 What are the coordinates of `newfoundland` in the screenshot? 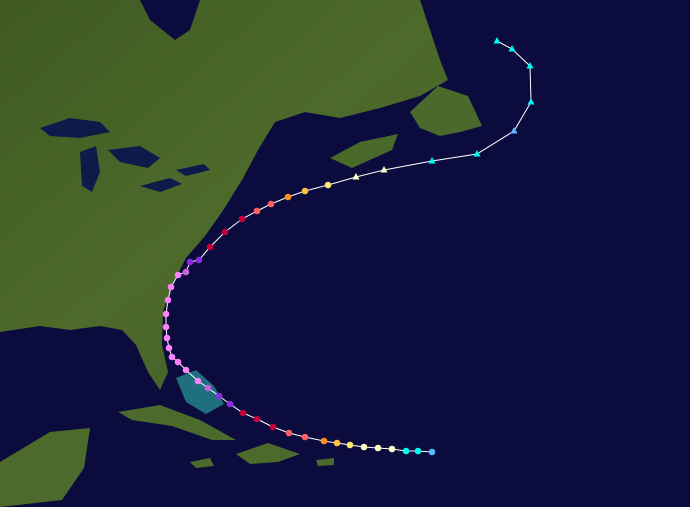 It's located at (446, 111).